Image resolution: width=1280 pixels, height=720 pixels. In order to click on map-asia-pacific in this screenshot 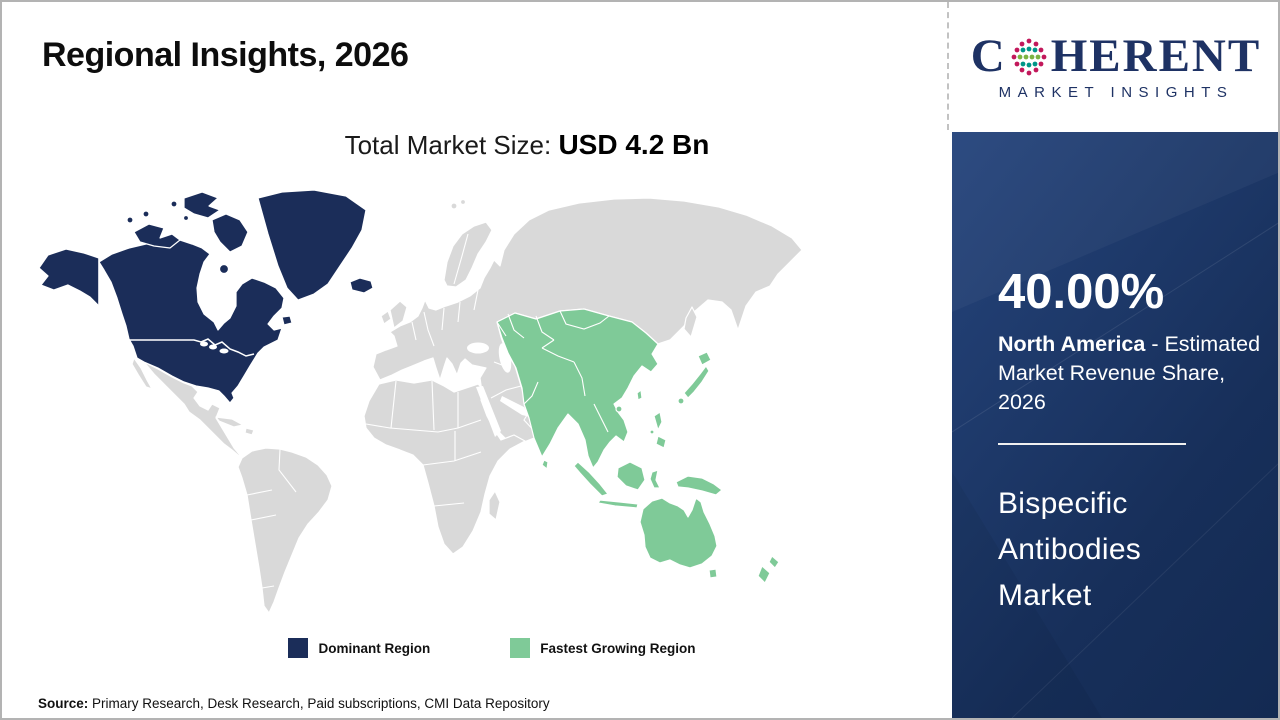, I will do `click(638, 446)`.